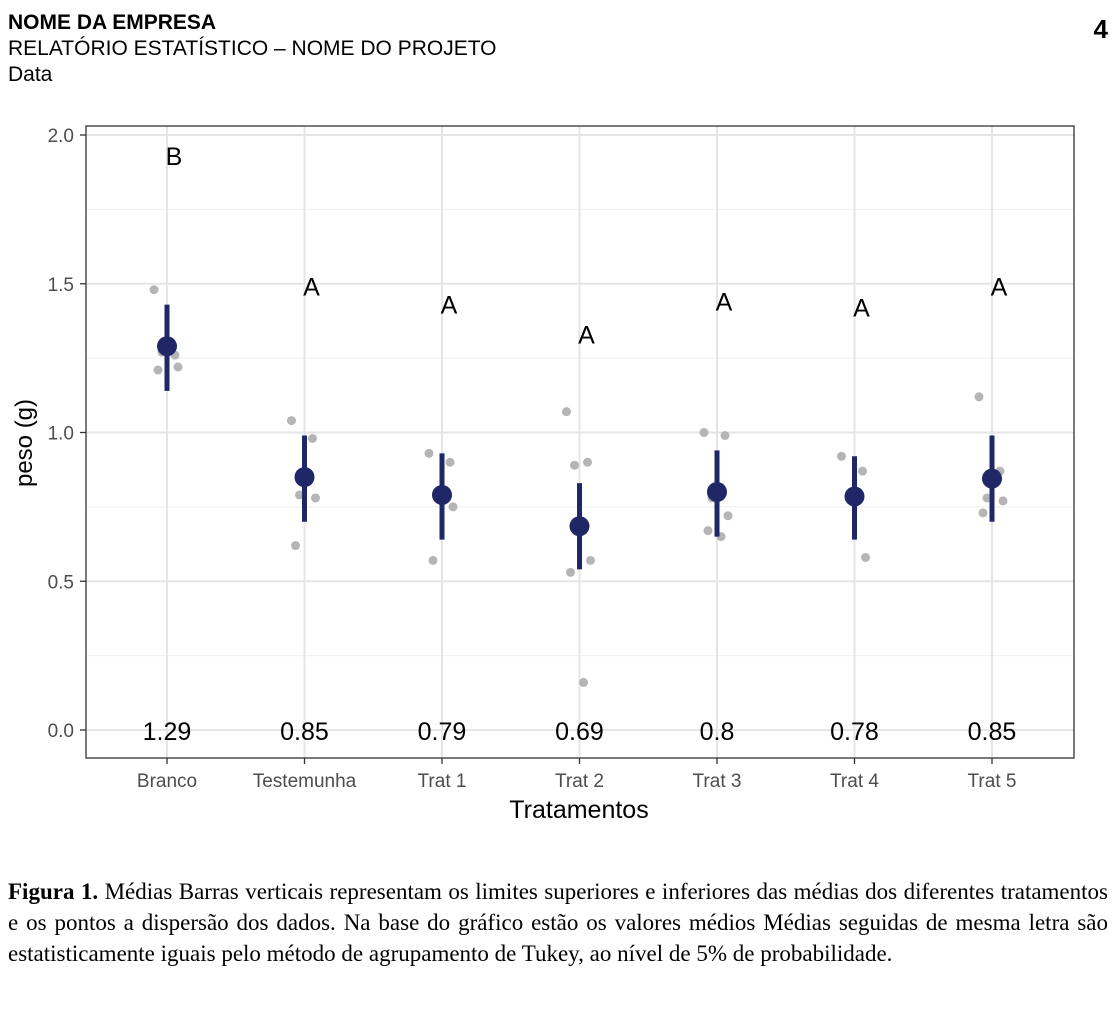  What do you see at coordinates (167, 781) in the screenshot?
I see `x-tick-label: Branco` at bounding box center [167, 781].